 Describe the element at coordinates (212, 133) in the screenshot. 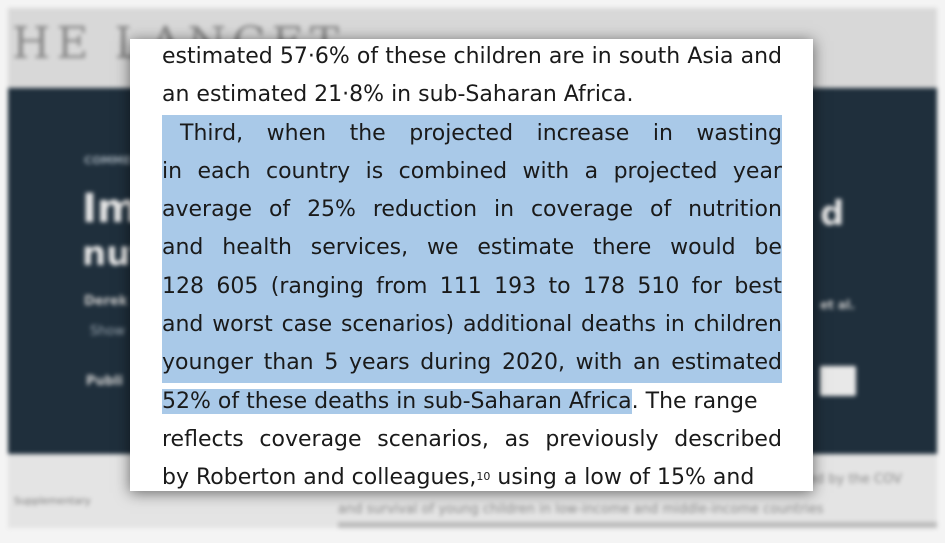

I see `word: Third,` at that location.